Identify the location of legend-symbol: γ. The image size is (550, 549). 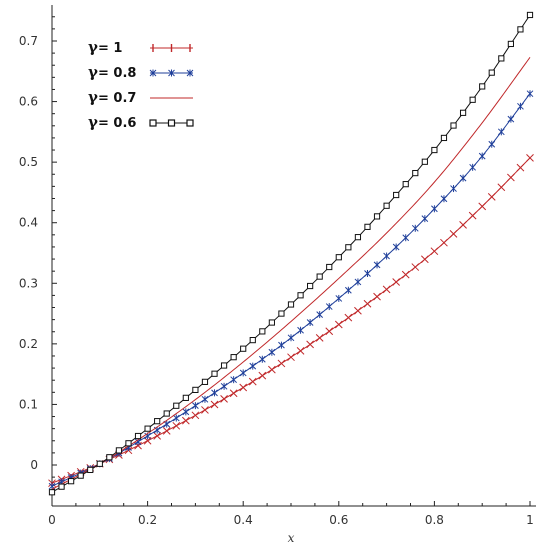
(93, 47).